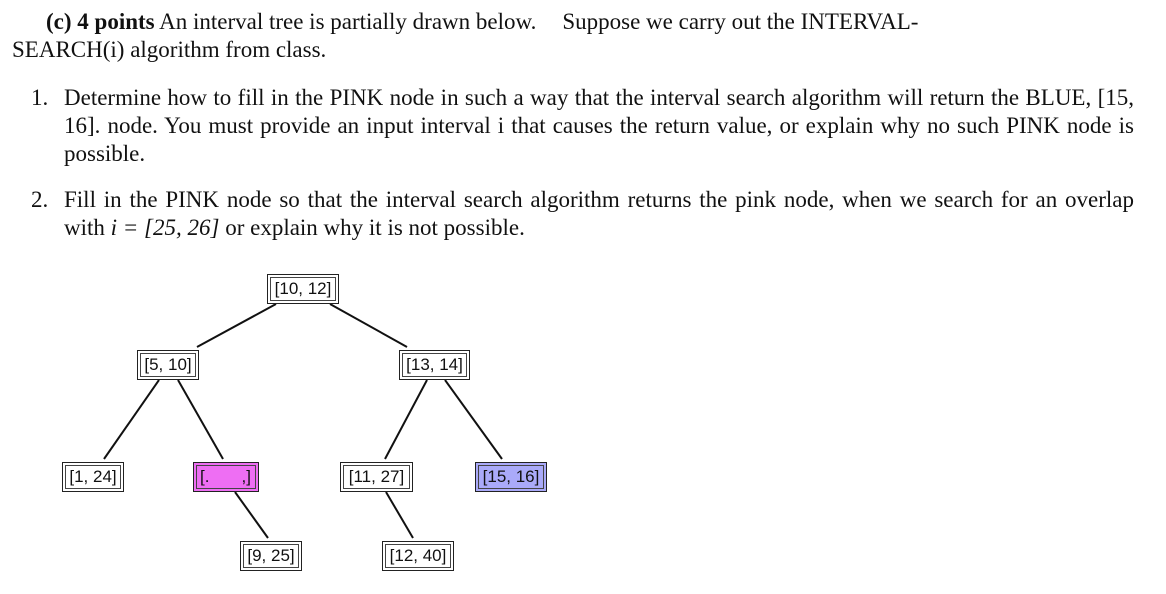 Image resolution: width=1166 pixels, height=594 pixels. What do you see at coordinates (40, 97) in the screenshot?
I see `question-1-number: 1.` at bounding box center [40, 97].